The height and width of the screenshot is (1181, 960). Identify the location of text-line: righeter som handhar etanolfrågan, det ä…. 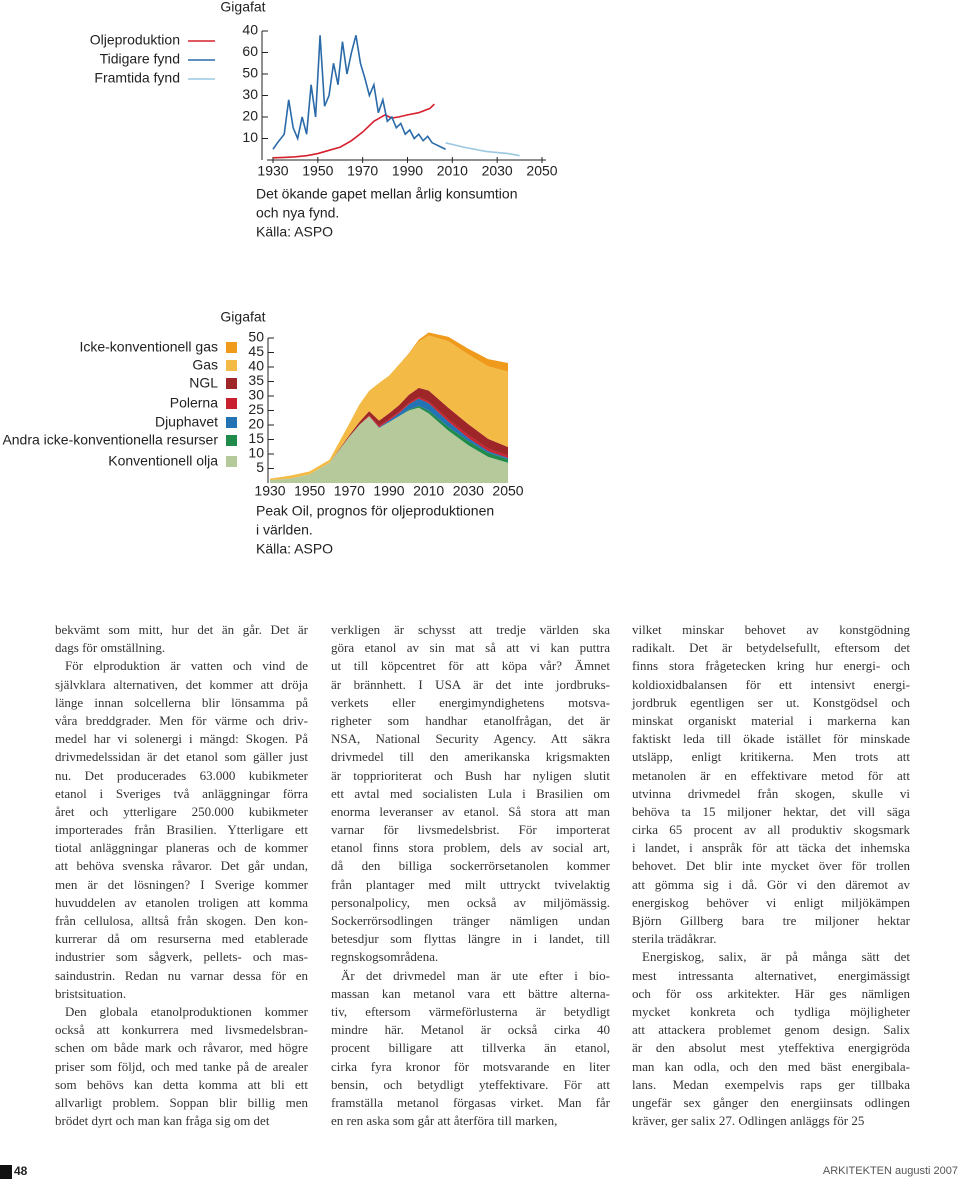
(470, 720).